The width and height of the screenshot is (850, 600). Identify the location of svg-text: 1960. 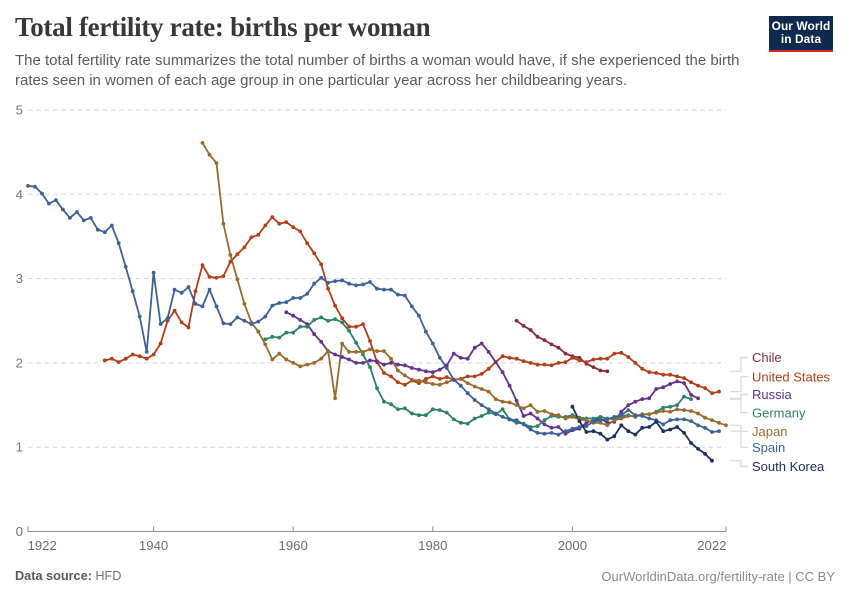
(293, 545).